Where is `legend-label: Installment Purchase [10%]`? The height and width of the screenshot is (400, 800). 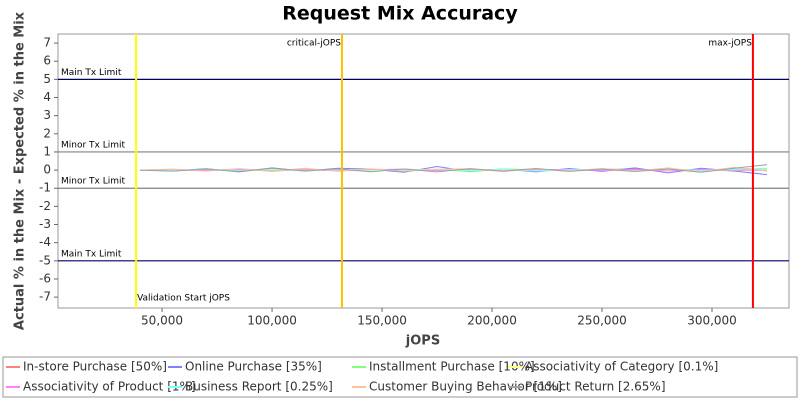
legend-label: Installment Purchase [10%] is located at coordinates (452, 367).